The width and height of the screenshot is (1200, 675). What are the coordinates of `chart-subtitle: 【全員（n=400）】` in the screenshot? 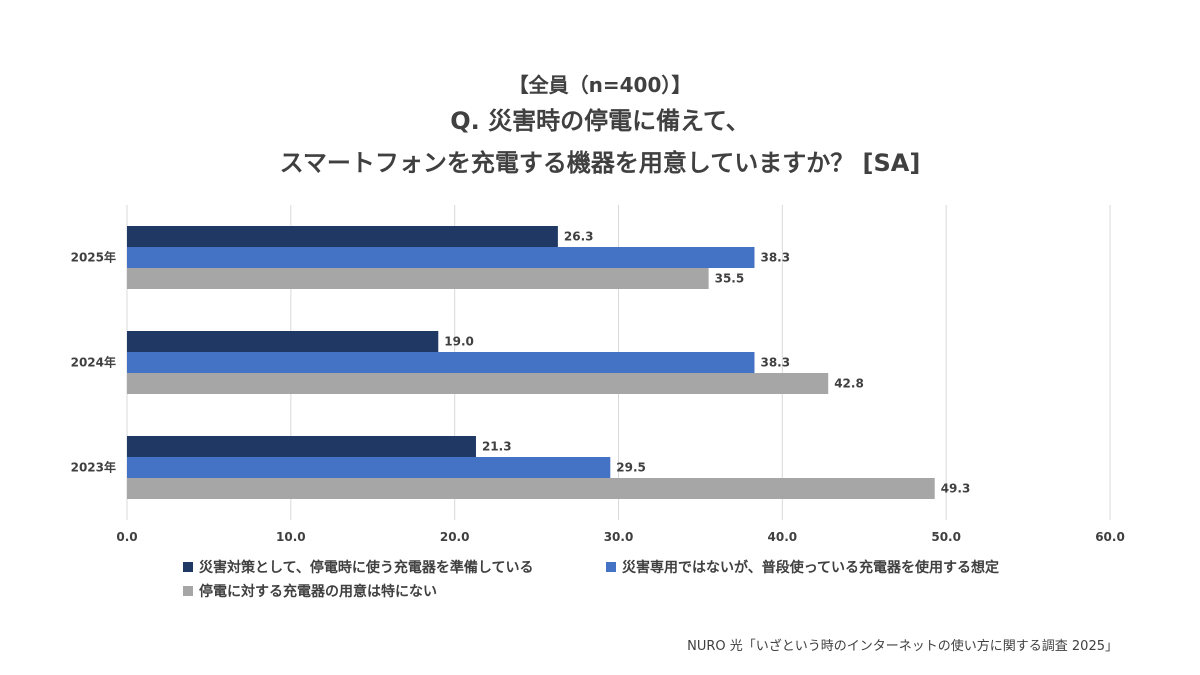 It's located at (600, 85).